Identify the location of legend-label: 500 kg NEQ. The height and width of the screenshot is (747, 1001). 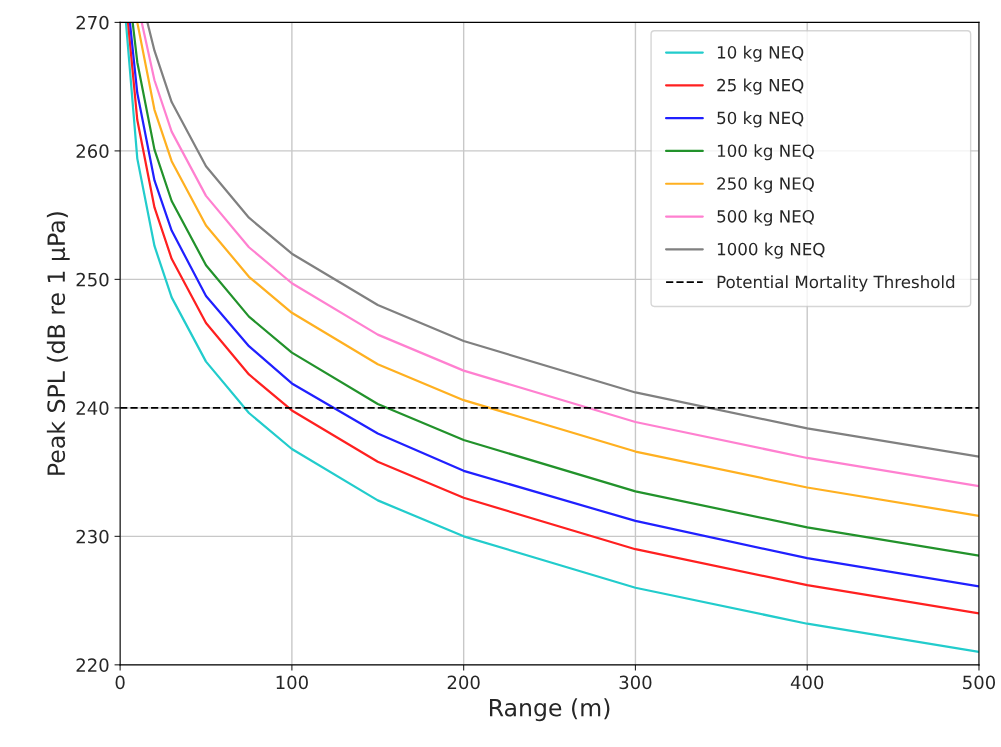
(765, 217).